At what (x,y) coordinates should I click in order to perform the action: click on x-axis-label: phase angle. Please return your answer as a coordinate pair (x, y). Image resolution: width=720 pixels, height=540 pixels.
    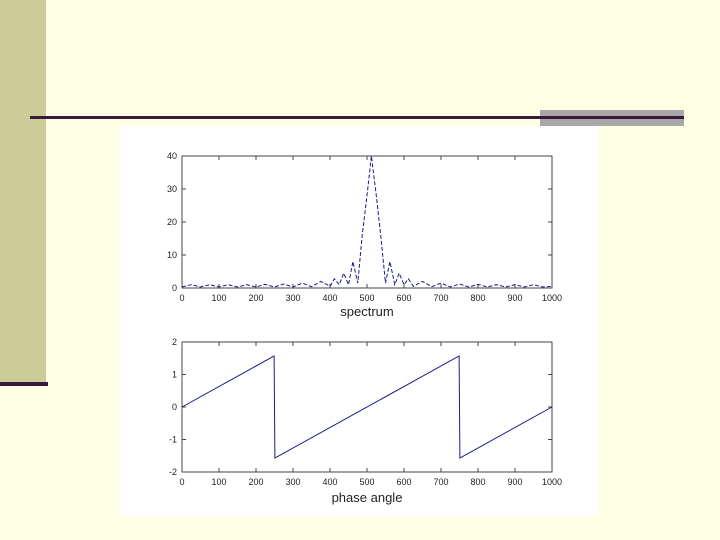
    Looking at the image, I should click on (367, 497).